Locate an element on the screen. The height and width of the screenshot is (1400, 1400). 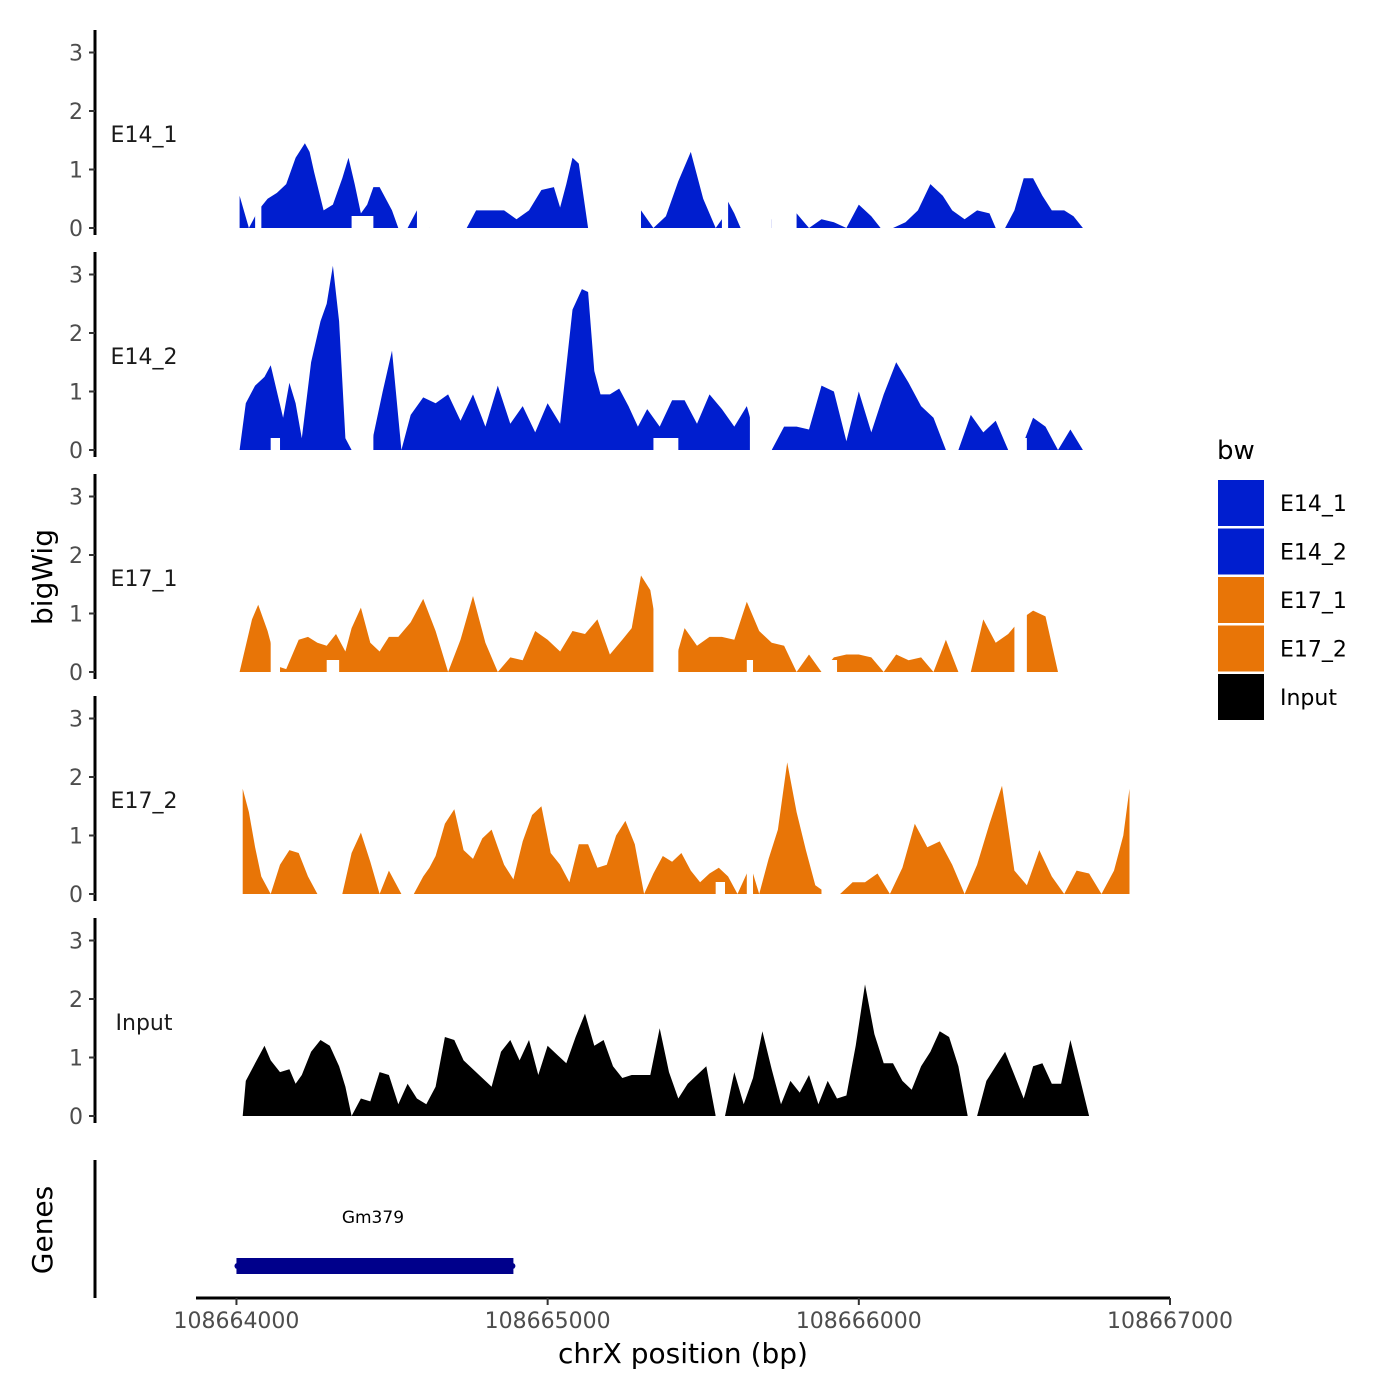
gene-body is located at coordinates (375, 1266).